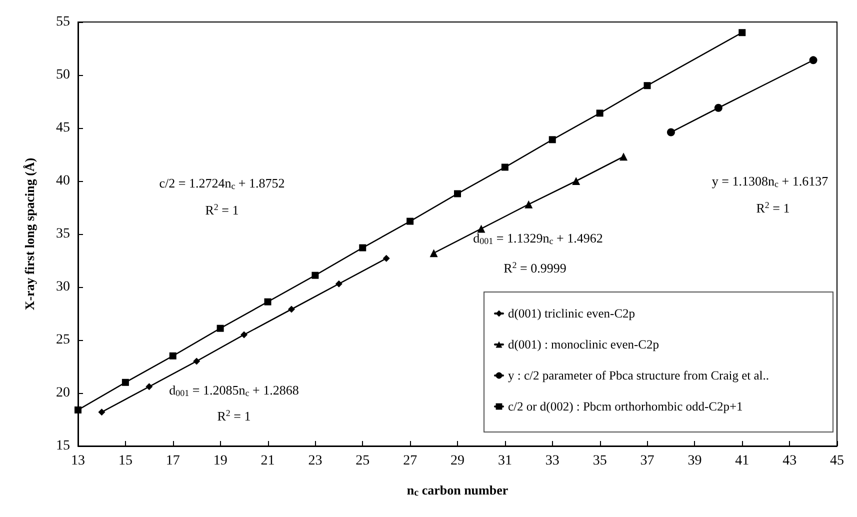  I want to click on legend-label: d(001) triclinic even-C2p, so click(572, 313).